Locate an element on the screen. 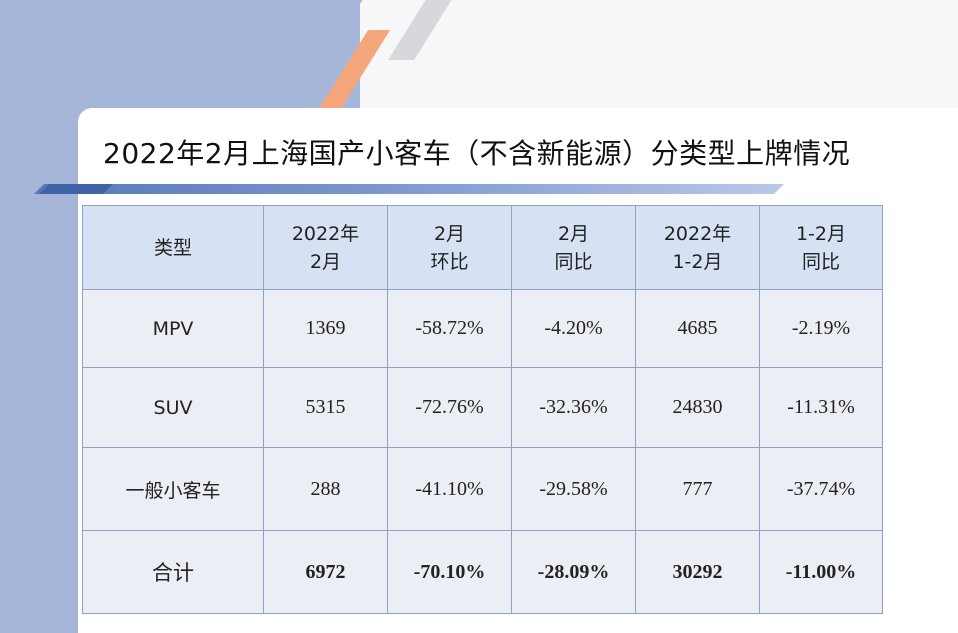 This screenshot has width=958, height=633. cell-ytd-count: 30292 is located at coordinates (697, 572).